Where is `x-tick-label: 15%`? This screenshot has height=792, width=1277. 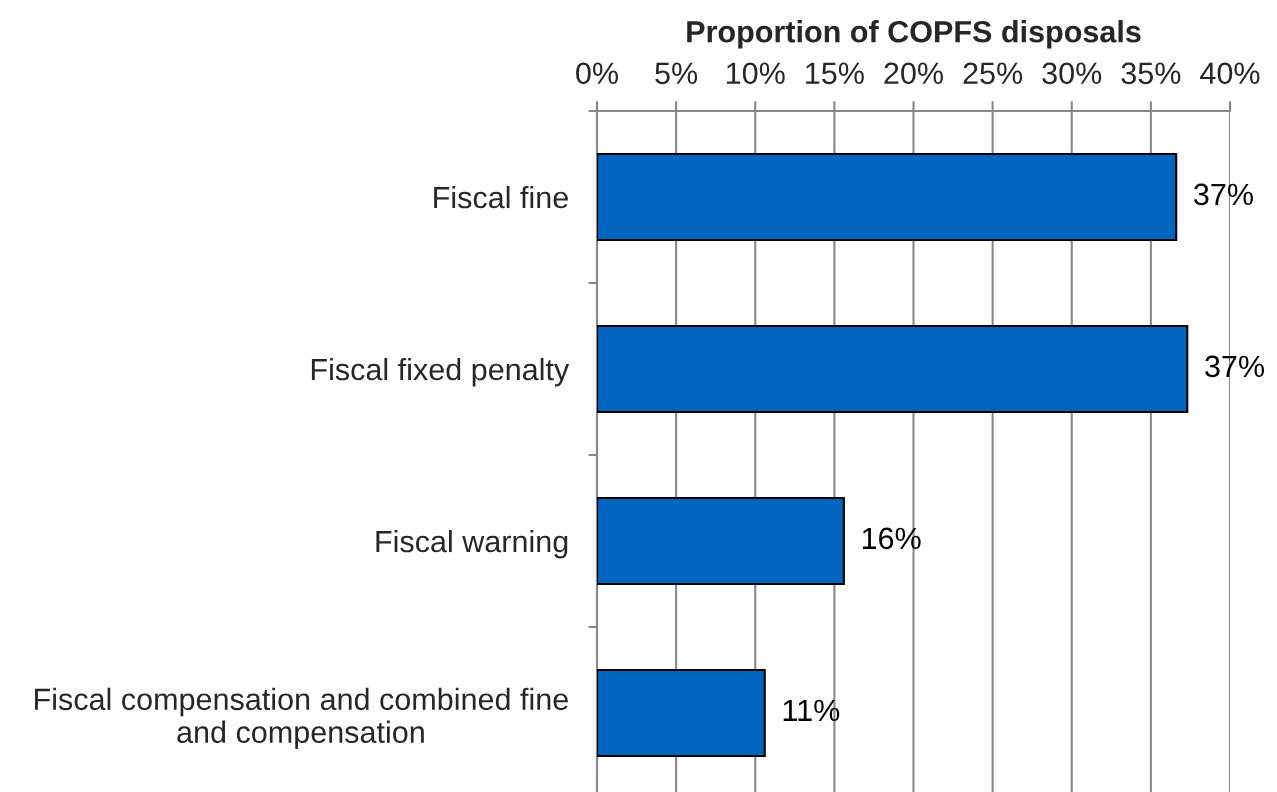
x-tick-label: 15% is located at coordinates (835, 73).